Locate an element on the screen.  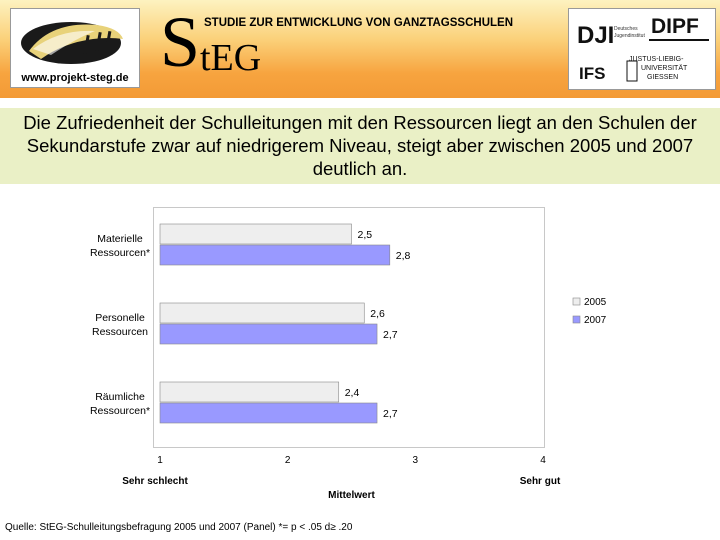
uni-line-1: JUSTUS-LIEBIG- is located at coordinates (656, 59).